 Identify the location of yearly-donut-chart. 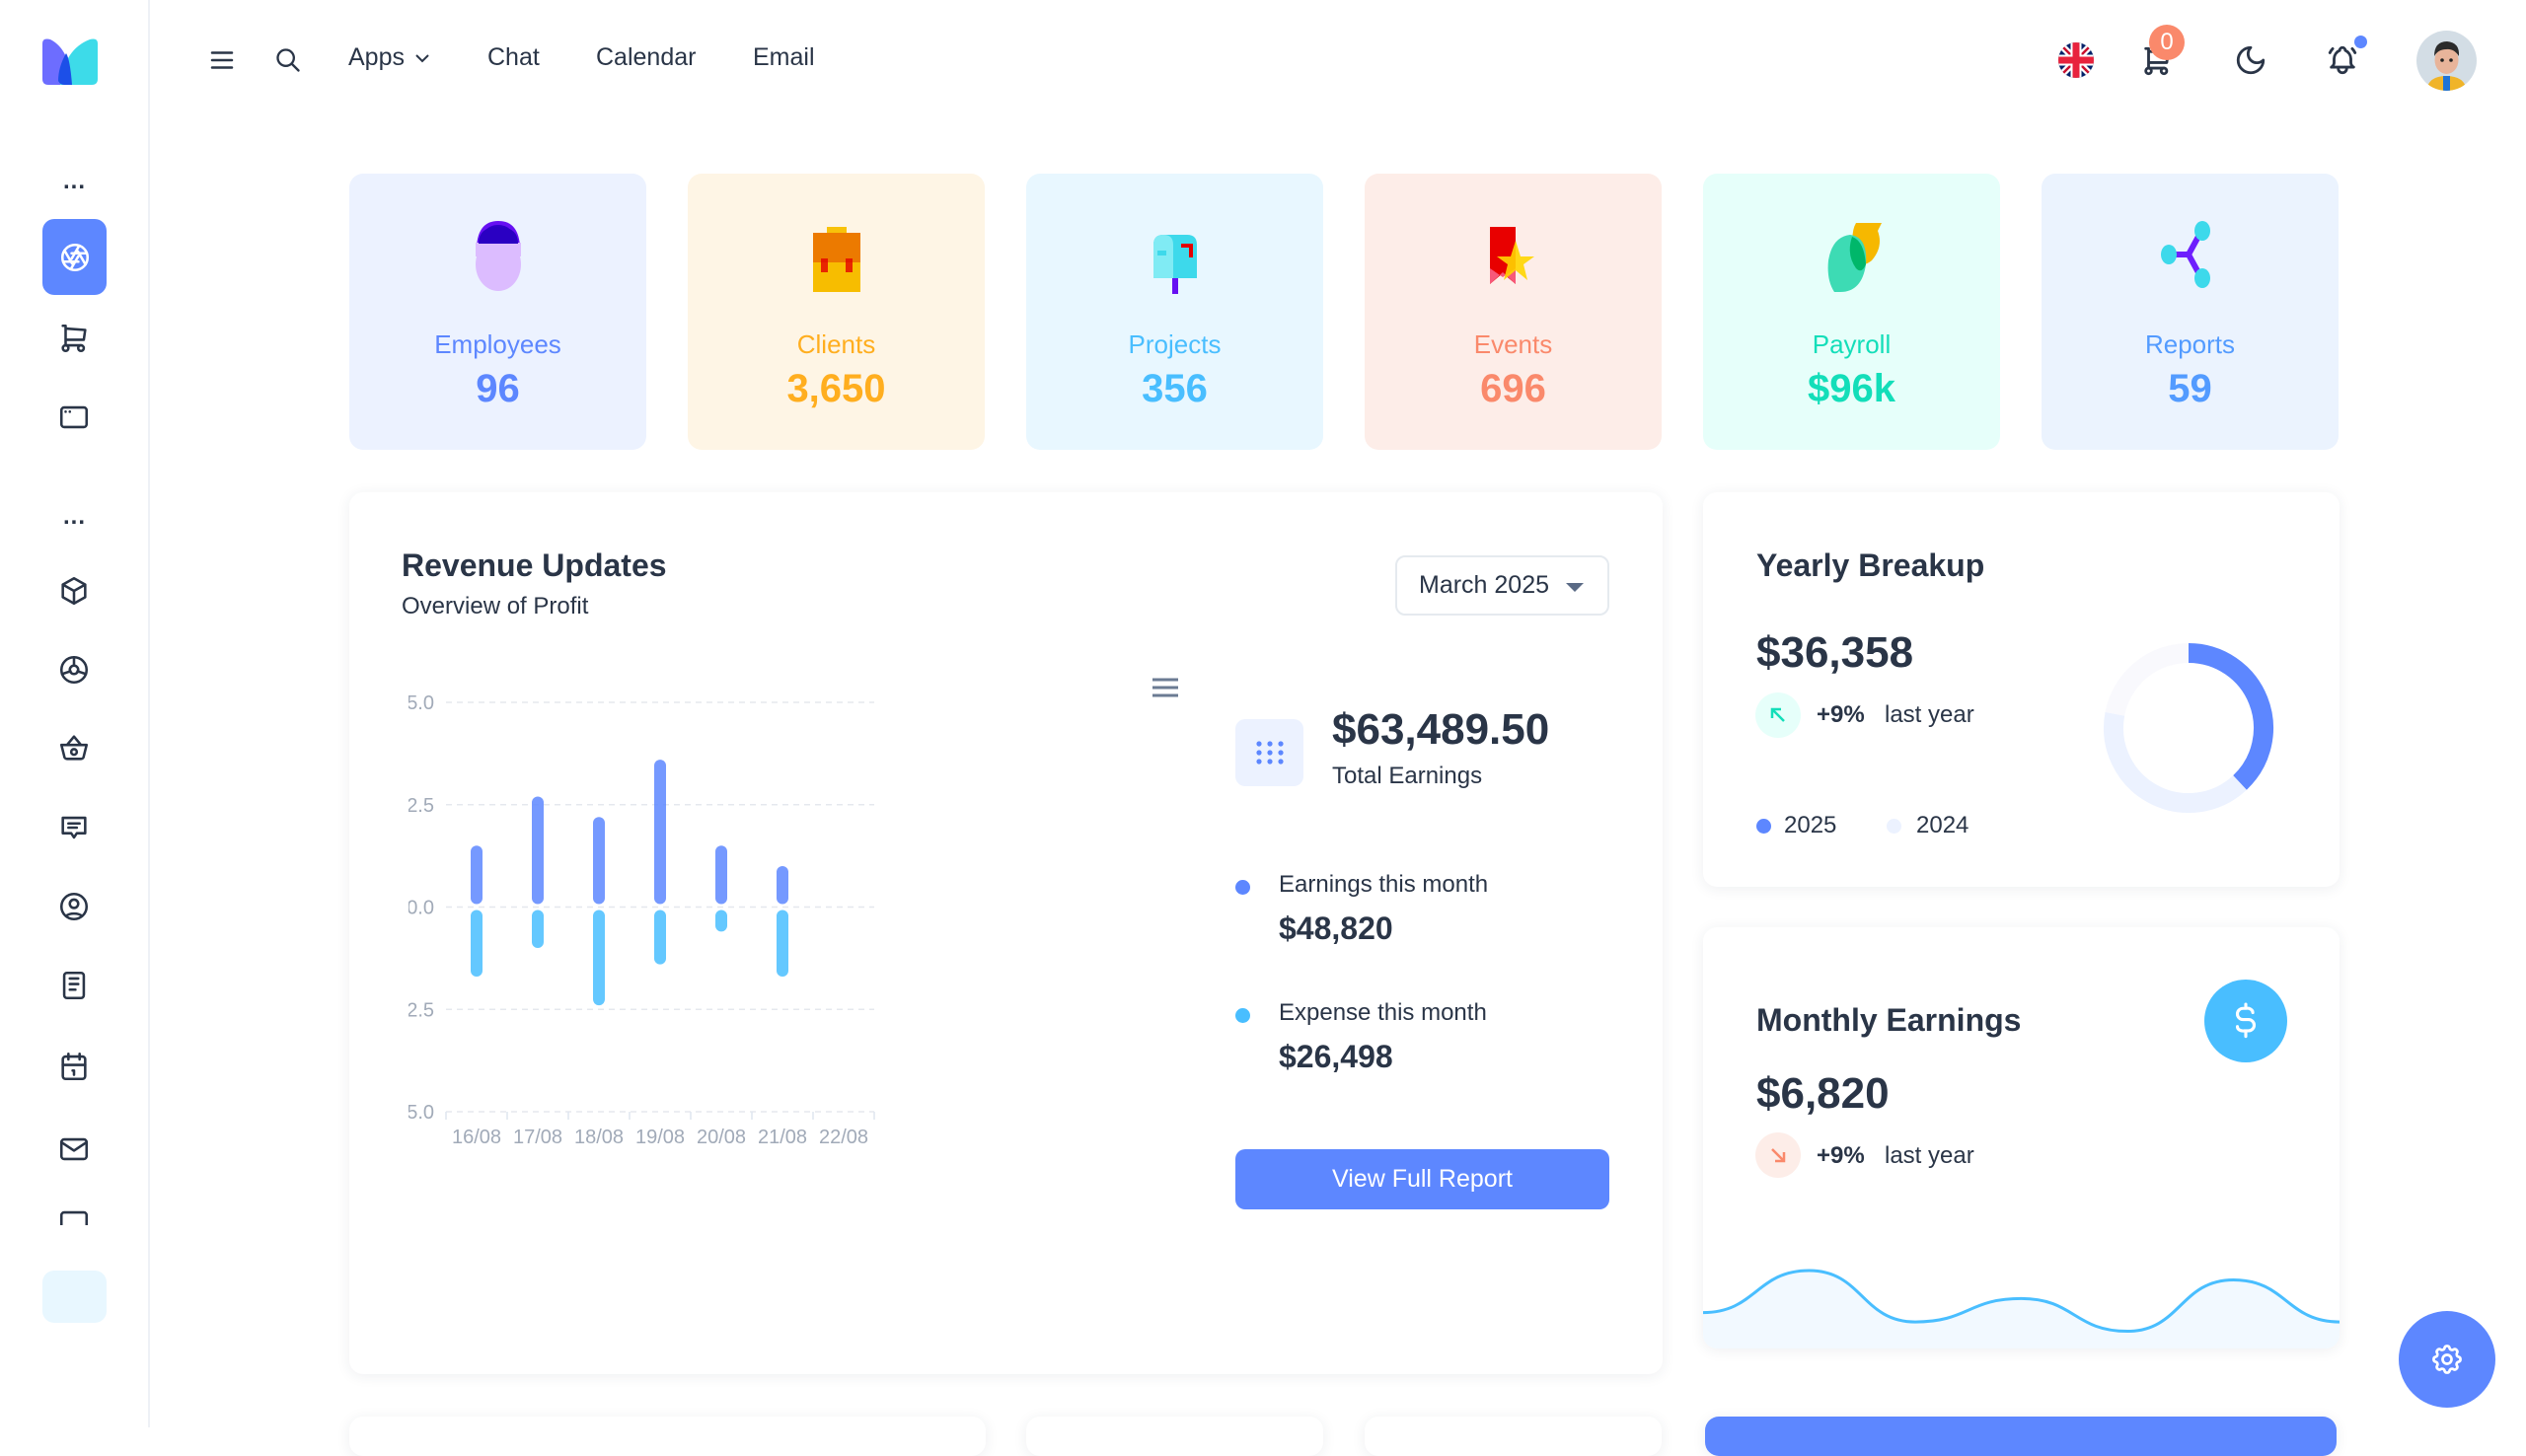
(2188, 728).